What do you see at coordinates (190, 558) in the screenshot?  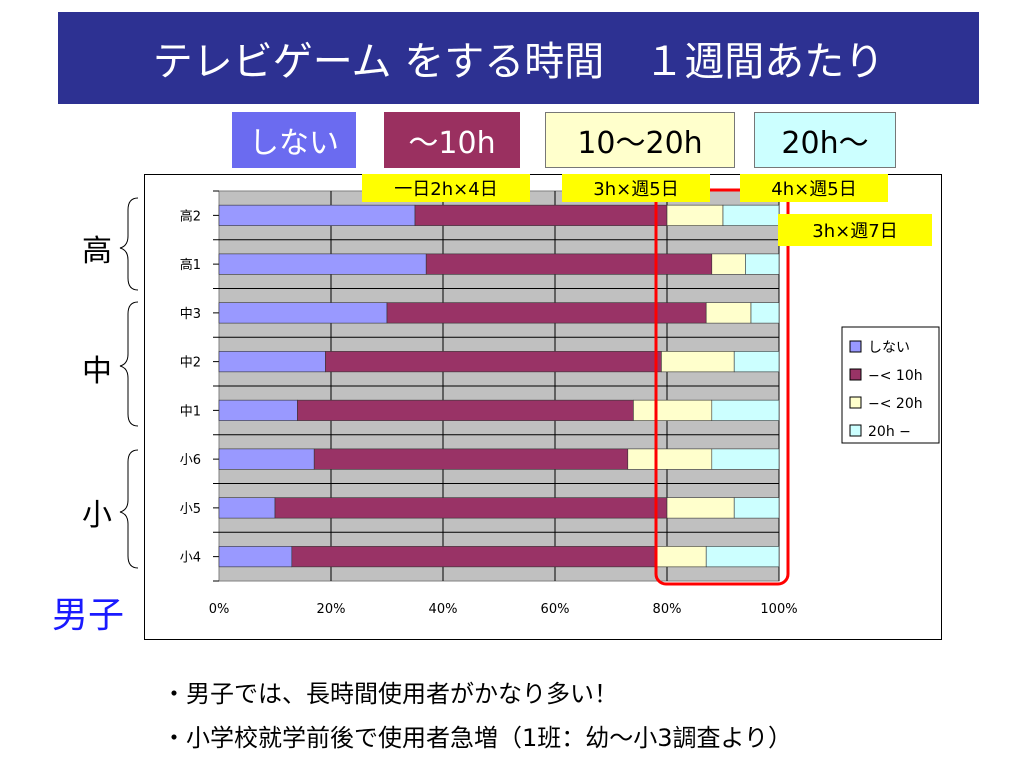 I see `y-tick-label: 小4` at bounding box center [190, 558].